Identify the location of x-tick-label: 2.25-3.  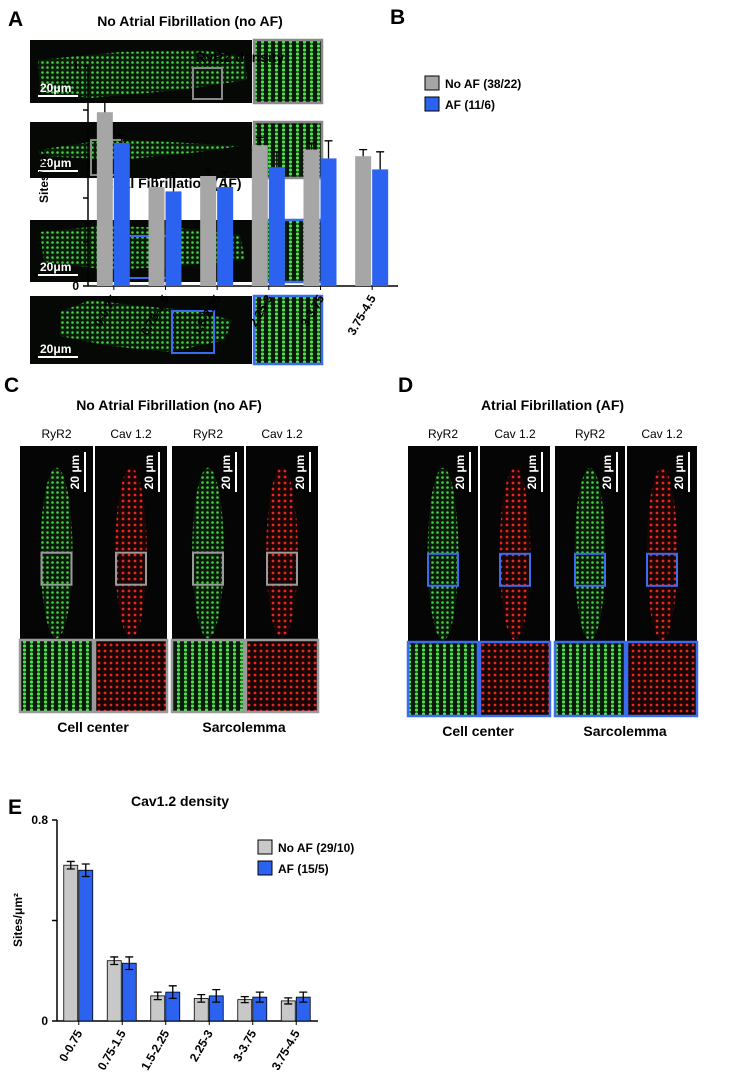
(201, 1045).